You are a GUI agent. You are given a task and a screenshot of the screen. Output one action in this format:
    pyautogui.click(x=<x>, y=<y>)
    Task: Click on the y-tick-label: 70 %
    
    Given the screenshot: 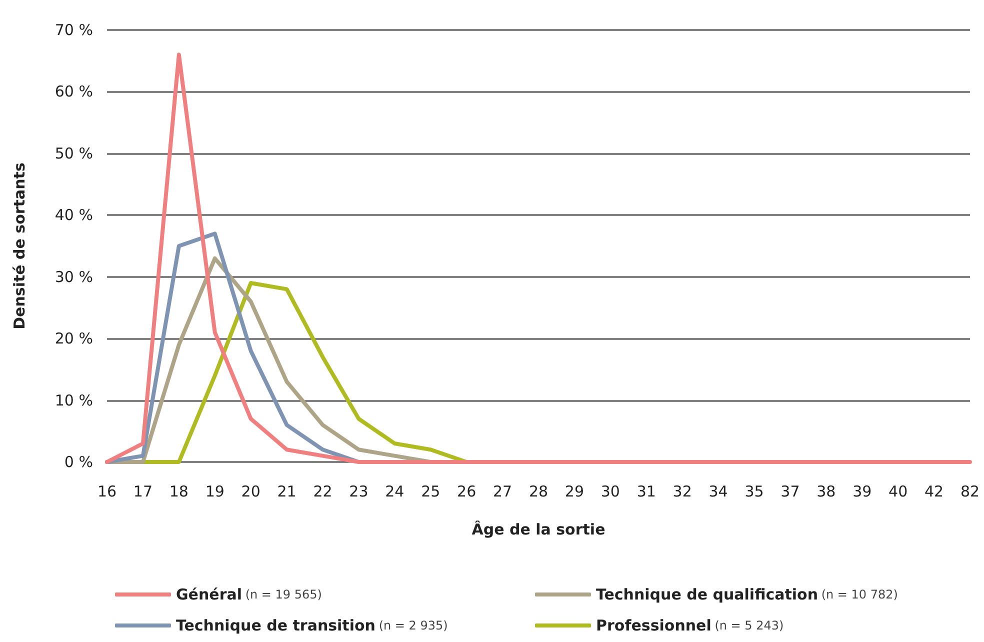 What is the action you would take?
    pyautogui.click(x=73, y=30)
    